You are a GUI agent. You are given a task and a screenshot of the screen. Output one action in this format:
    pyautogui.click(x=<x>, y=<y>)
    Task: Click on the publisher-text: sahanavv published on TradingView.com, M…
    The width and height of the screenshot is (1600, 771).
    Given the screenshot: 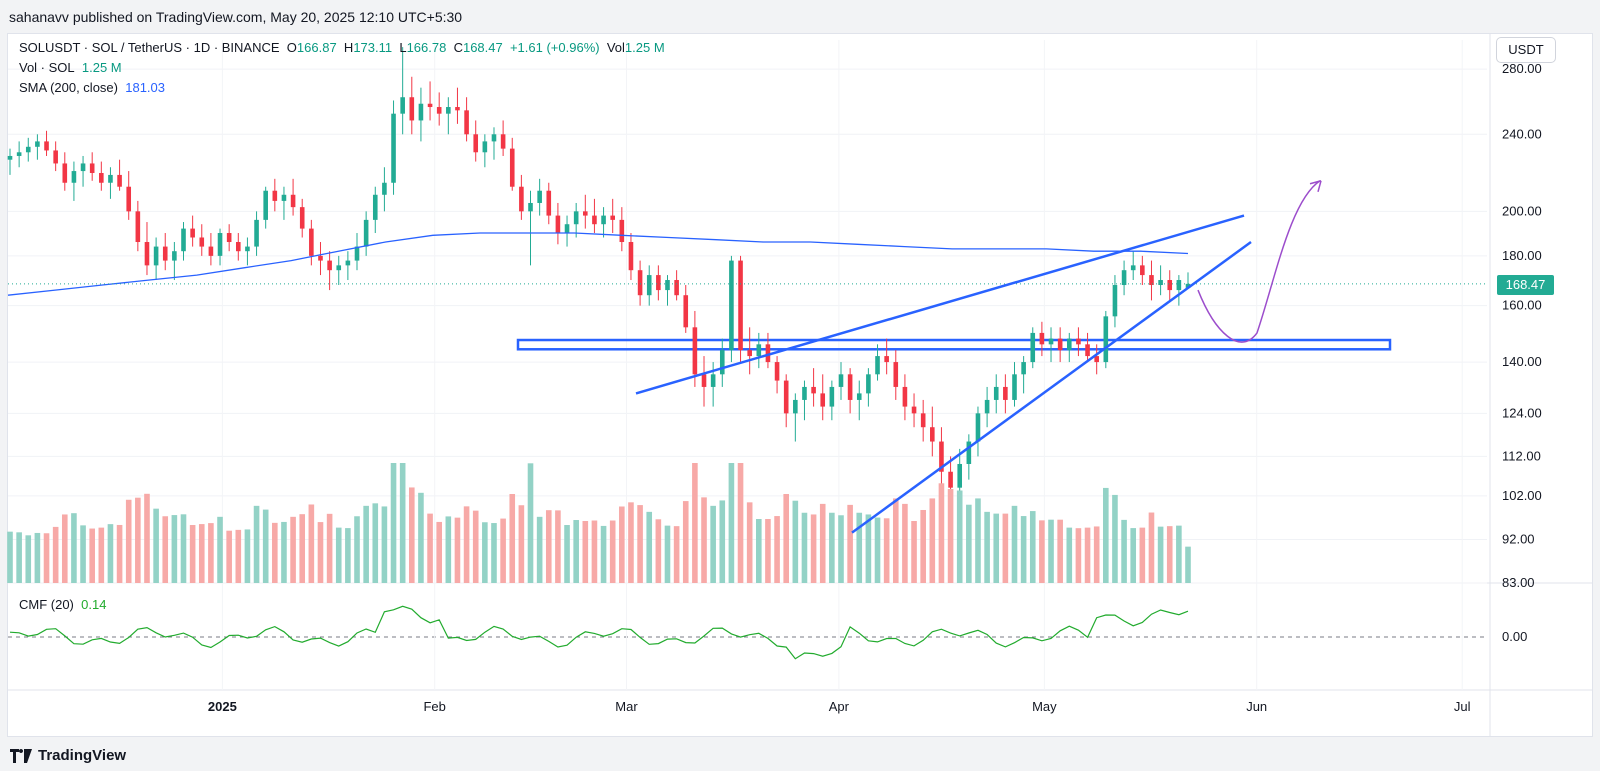 What is the action you would take?
    pyautogui.click(x=236, y=17)
    